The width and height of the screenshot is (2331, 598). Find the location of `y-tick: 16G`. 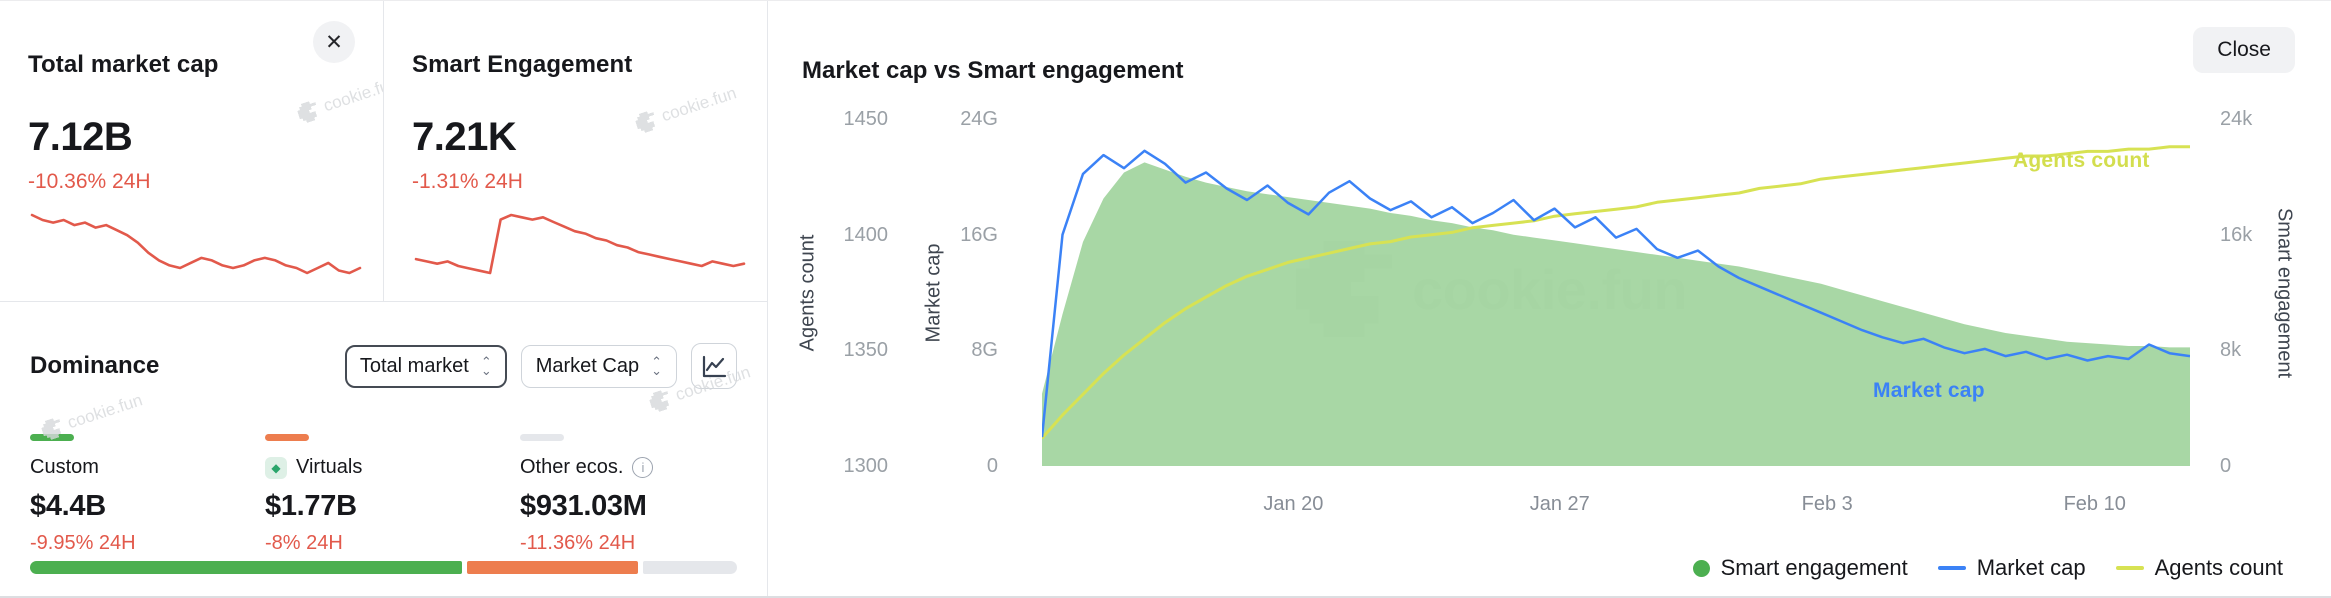

y-tick: 16G is located at coordinates (979, 235).